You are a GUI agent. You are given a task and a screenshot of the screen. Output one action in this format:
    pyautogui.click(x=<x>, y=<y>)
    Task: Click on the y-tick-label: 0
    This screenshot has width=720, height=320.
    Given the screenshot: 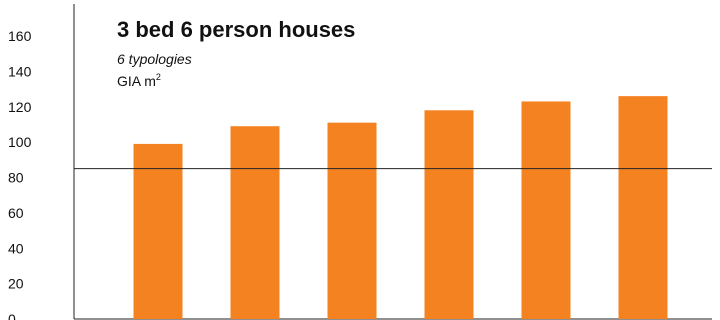 What is the action you would take?
    pyautogui.click(x=12, y=315)
    